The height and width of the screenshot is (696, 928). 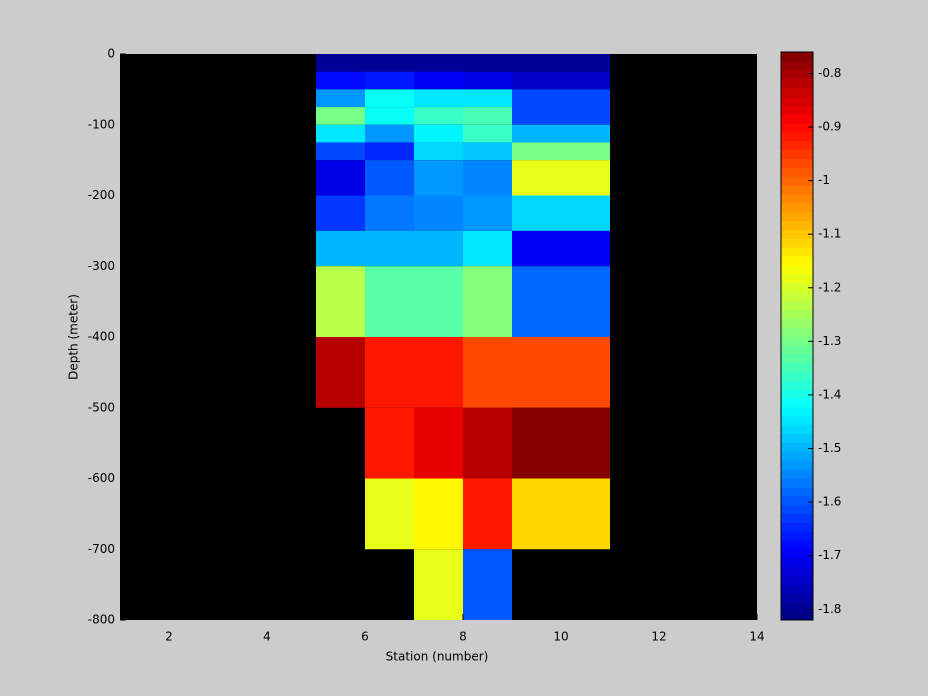 What do you see at coordinates (101, 549) in the screenshot?
I see `y-tick-label: -700` at bounding box center [101, 549].